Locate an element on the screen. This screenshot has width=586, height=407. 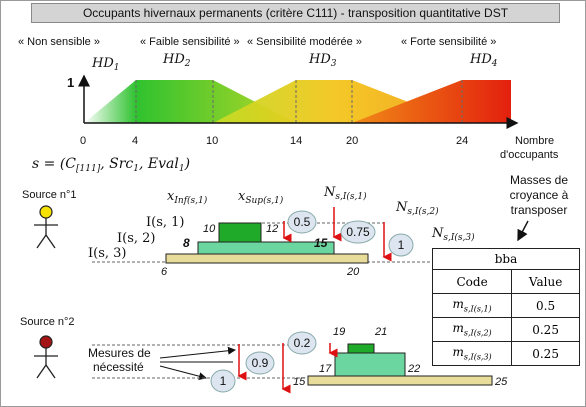
bba-code-cell: ms,I(s,3) is located at coordinates (472, 353).